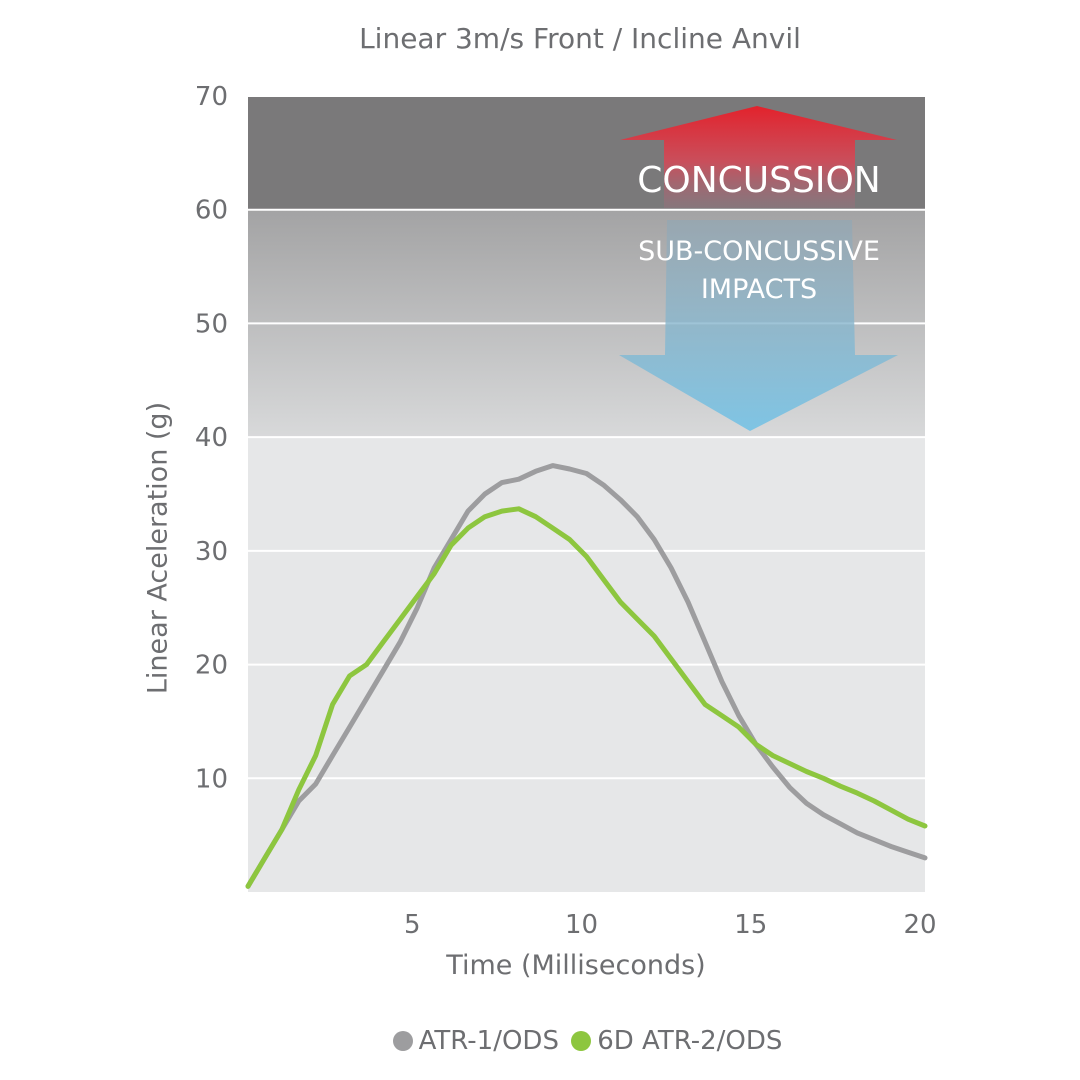  I want to click on x-tick-label-5: 5, so click(412, 925).